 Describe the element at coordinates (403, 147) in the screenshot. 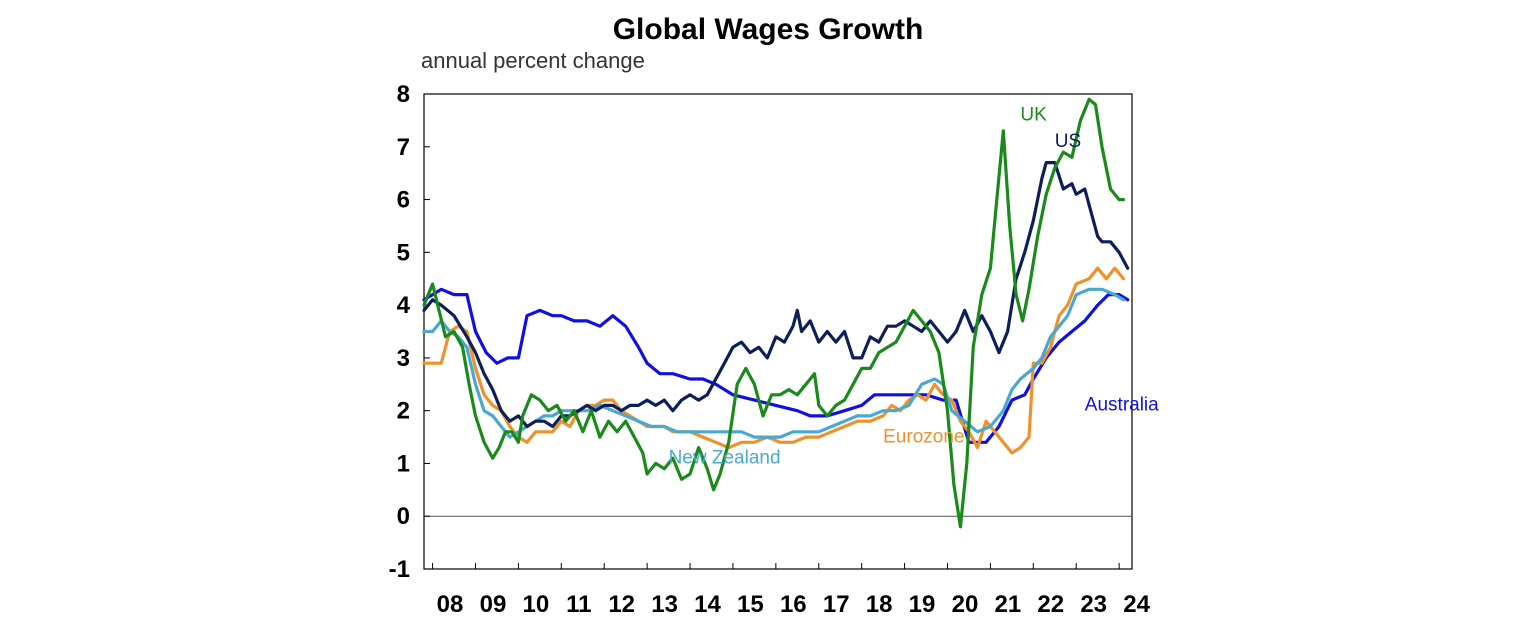

I see `y-tick-label: 7` at that location.